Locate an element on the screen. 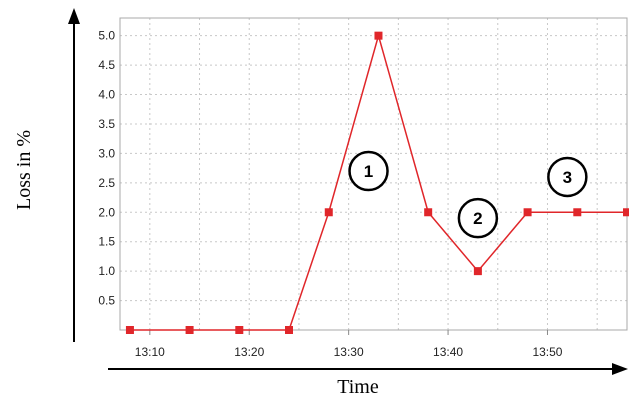 The height and width of the screenshot is (400, 629). y-tick-label: 0.5 is located at coordinates (106, 301).